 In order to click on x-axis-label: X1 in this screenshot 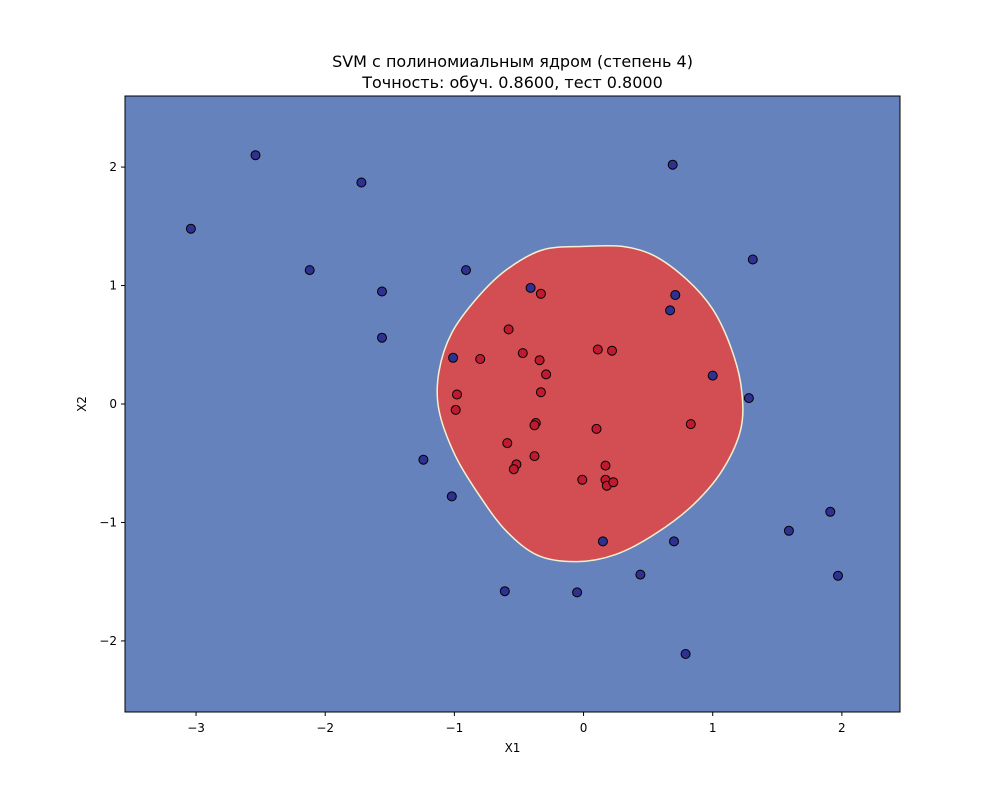, I will do `click(513, 748)`.